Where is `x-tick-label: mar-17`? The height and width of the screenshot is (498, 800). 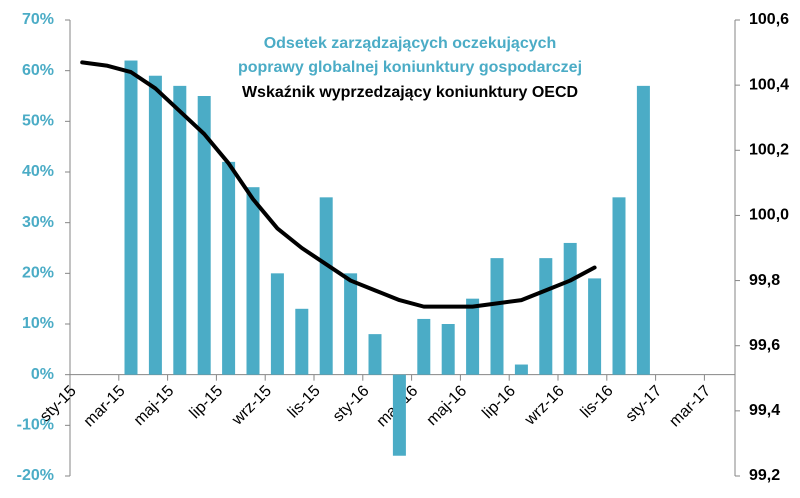
x-tick-label: mar-17 is located at coordinates (690, 406).